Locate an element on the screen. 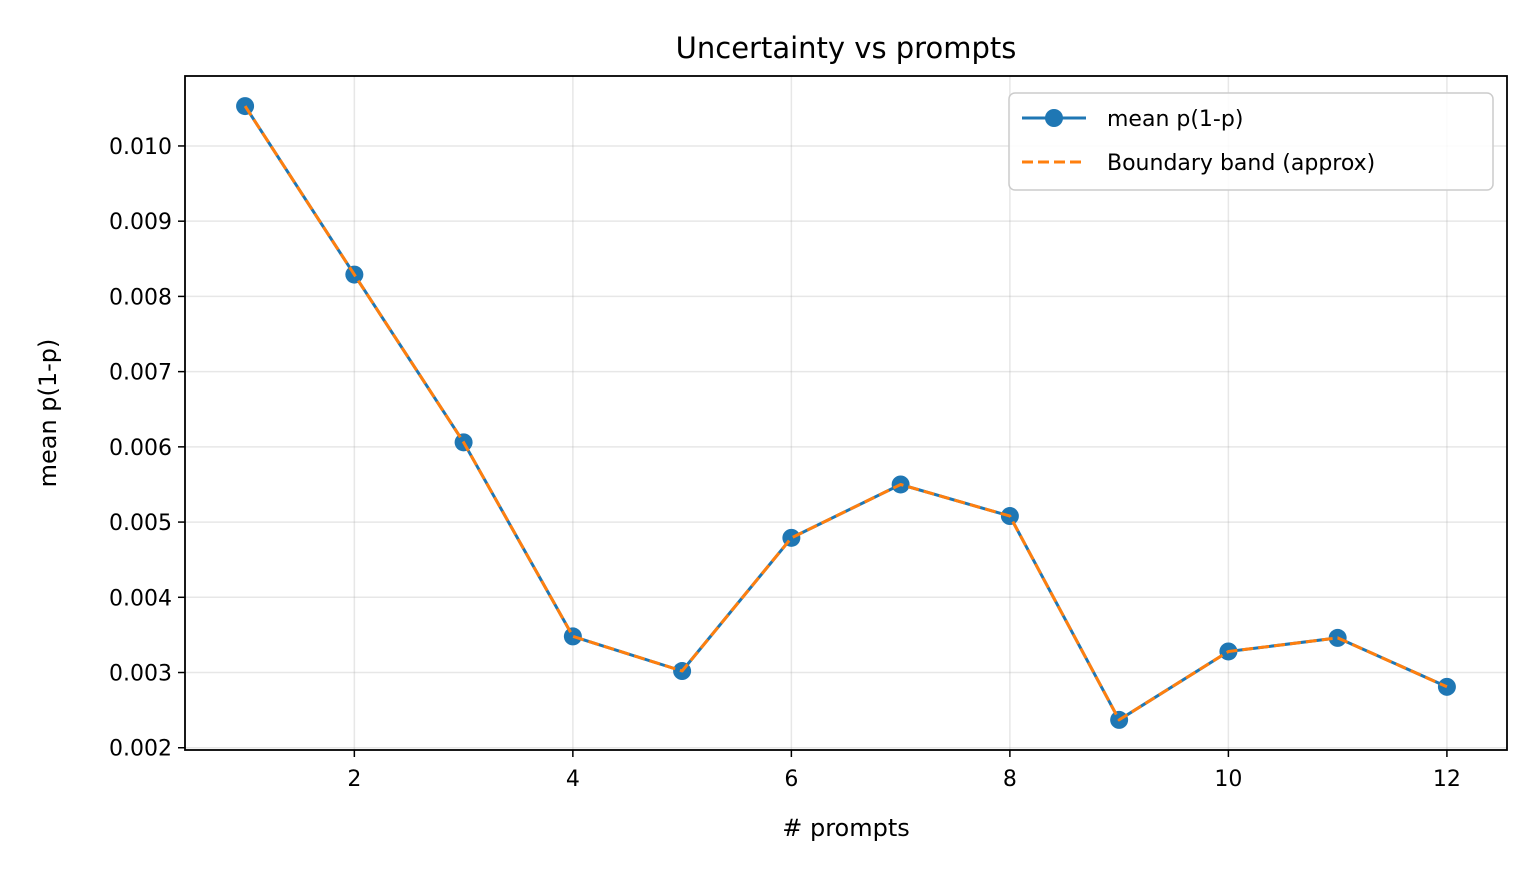  y-tick-label: 0.004 is located at coordinates (140, 598).